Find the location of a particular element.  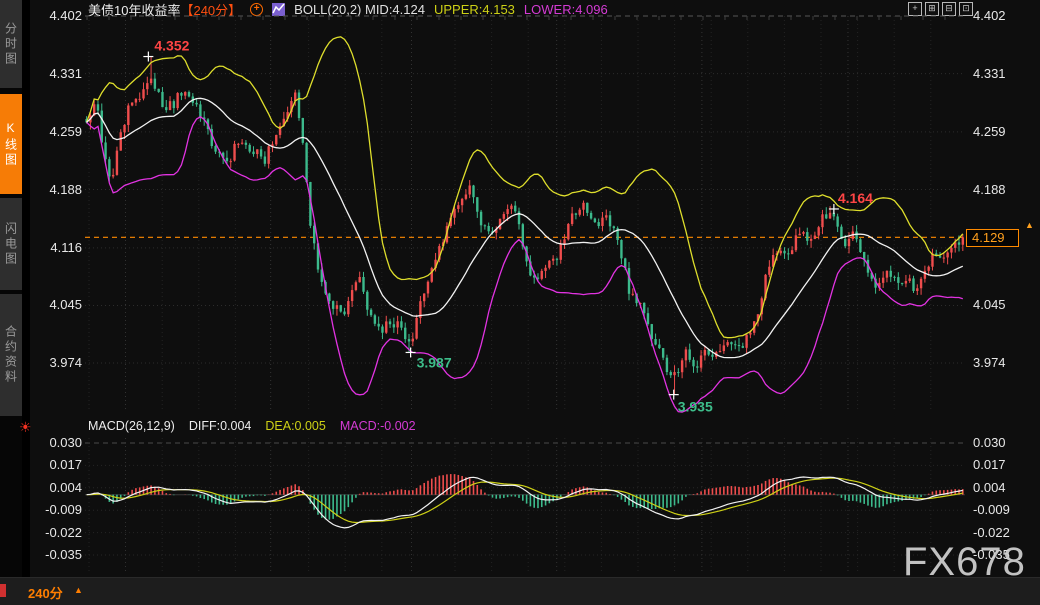

boll-mid-label: BOLL(20,2) MID:4.124 is located at coordinates (359, 9).